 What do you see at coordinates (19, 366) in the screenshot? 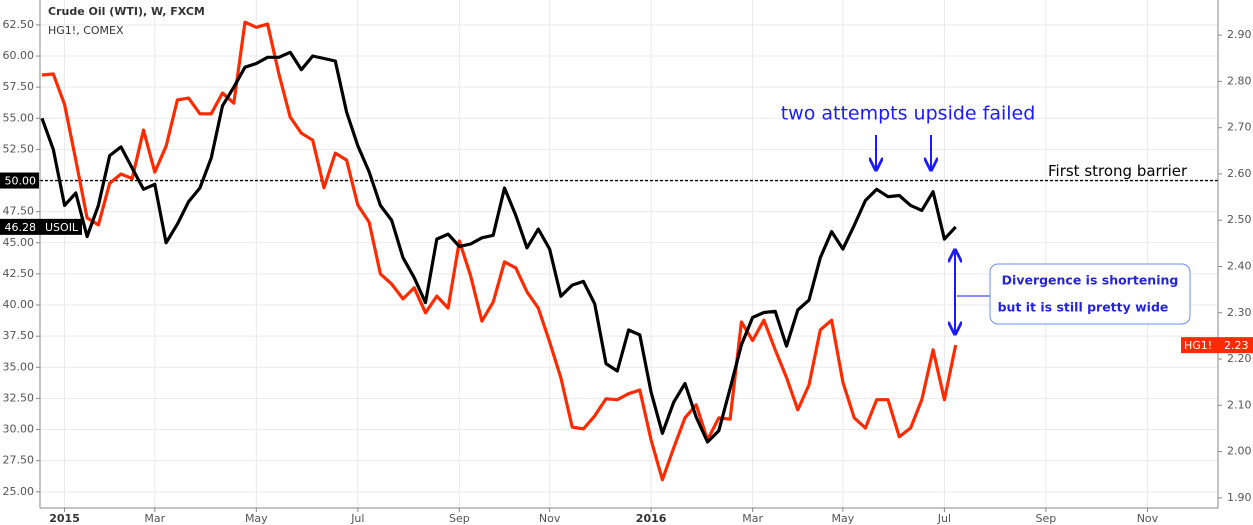
I see `y-tick-label: 35.00` at bounding box center [19, 366].